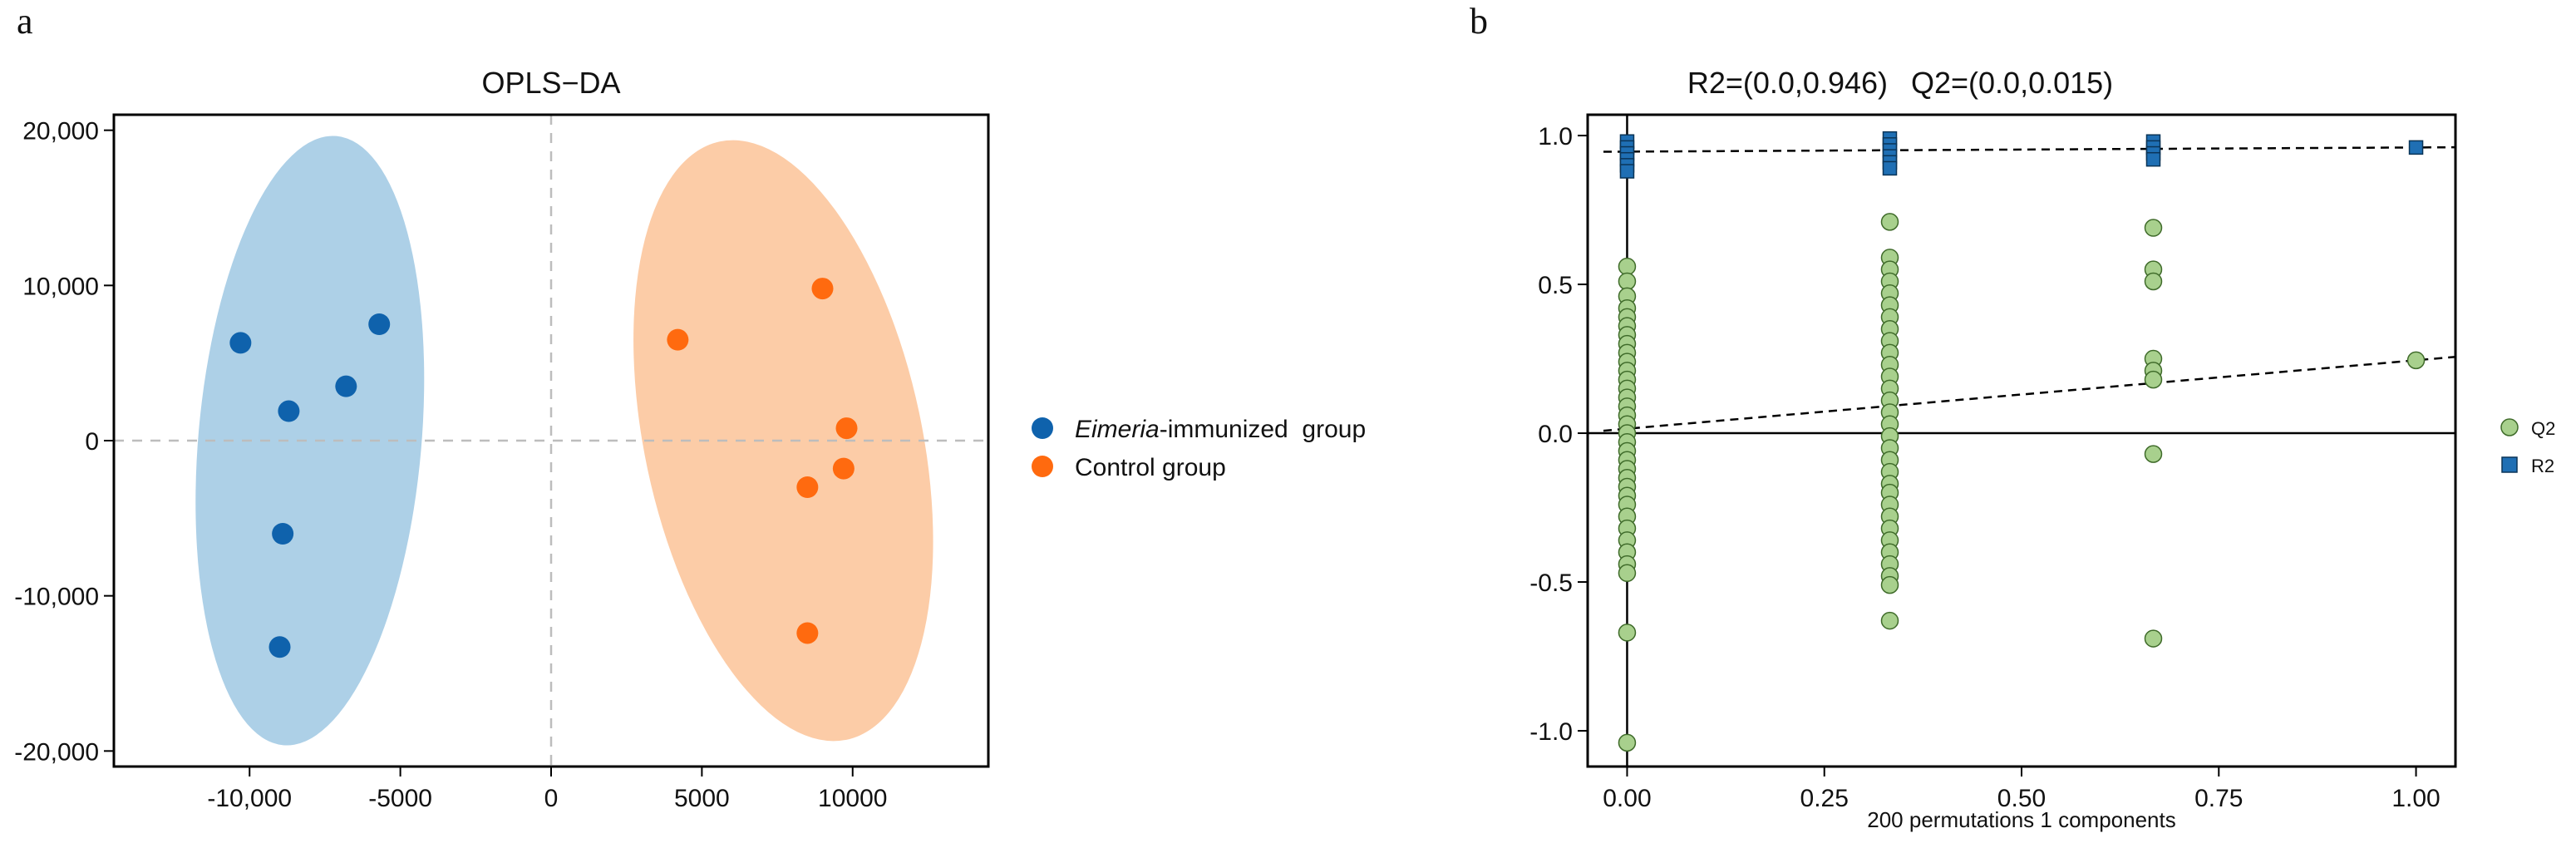  Describe the element at coordinates (551, 798) in the screenshot. I see `x-tick-label: 0` at that location.